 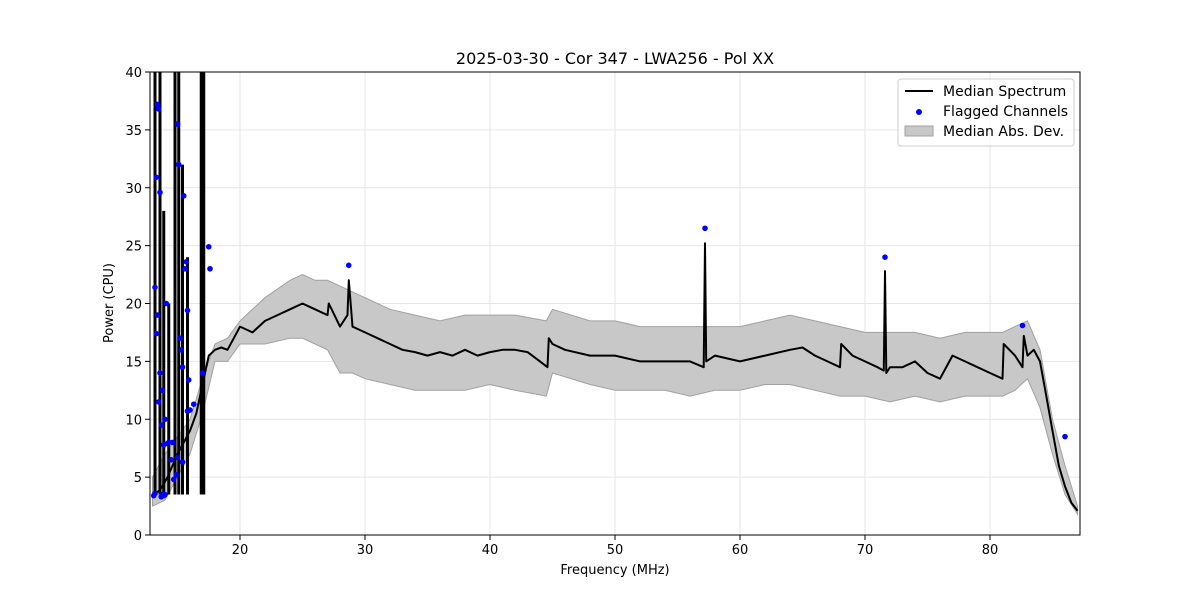 What do you see at coordinates (133, 420) in the screenshot?
I see `y-tick-label: 10` at bounding box center [133, 420].